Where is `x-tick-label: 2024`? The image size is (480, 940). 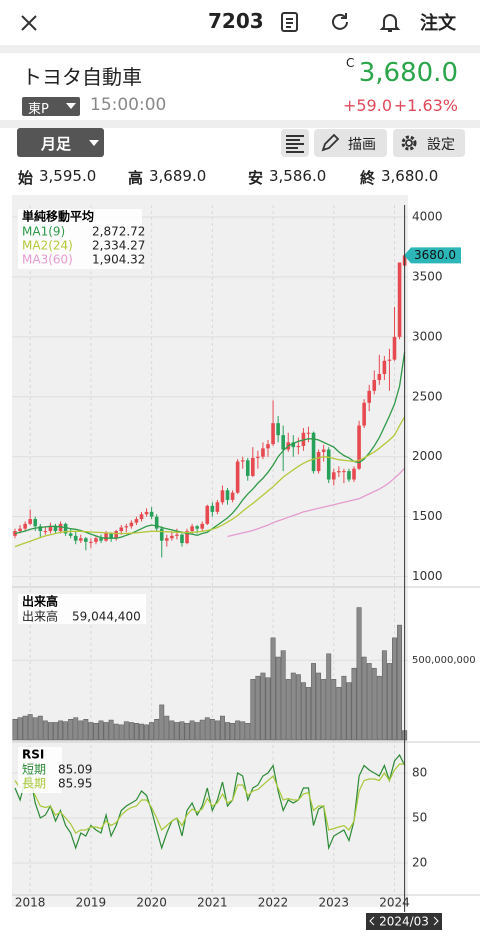
x-tick-label: 2024 is located at coordinates (394, 903).